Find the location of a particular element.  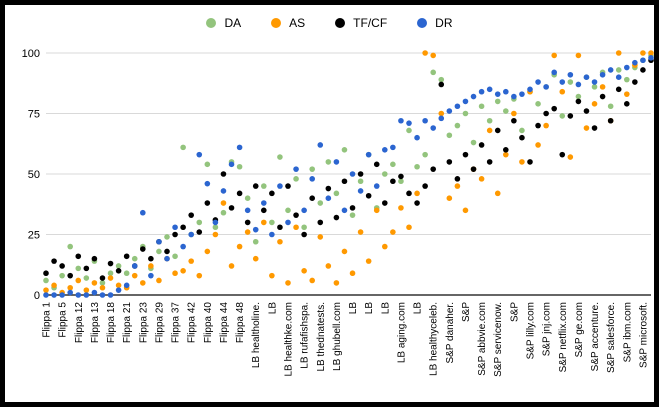

legend-marker-tfcf-icon is located at coordinates (340, 23).